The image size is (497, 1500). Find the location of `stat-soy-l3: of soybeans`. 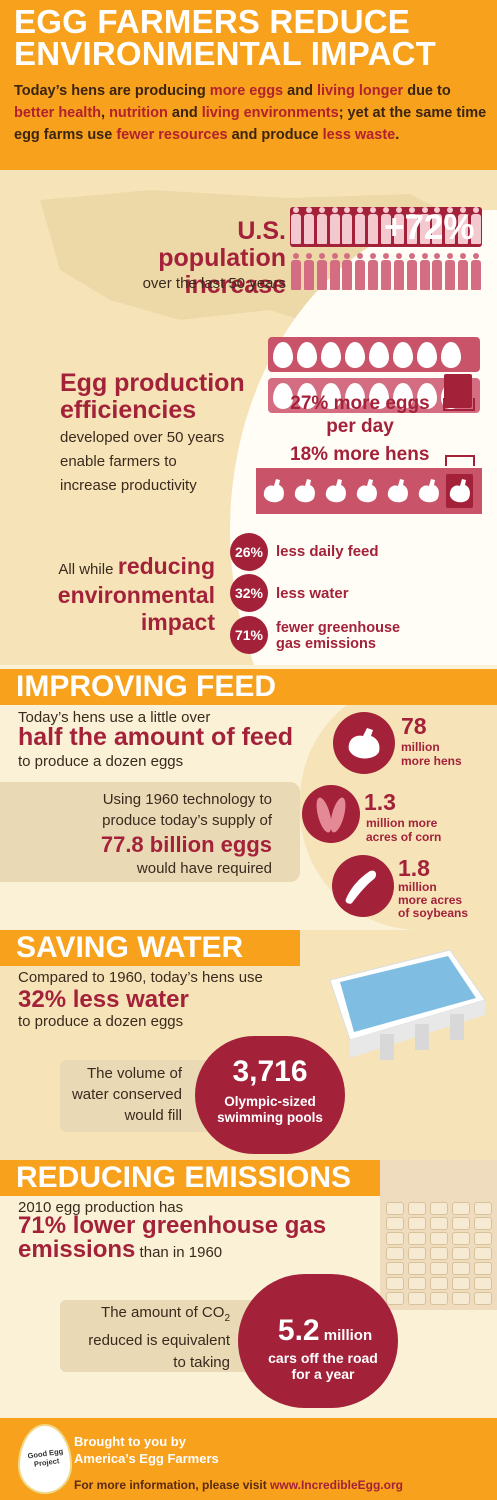

stat-soy-l3: of soybeans is located at coordinates (433, 913).